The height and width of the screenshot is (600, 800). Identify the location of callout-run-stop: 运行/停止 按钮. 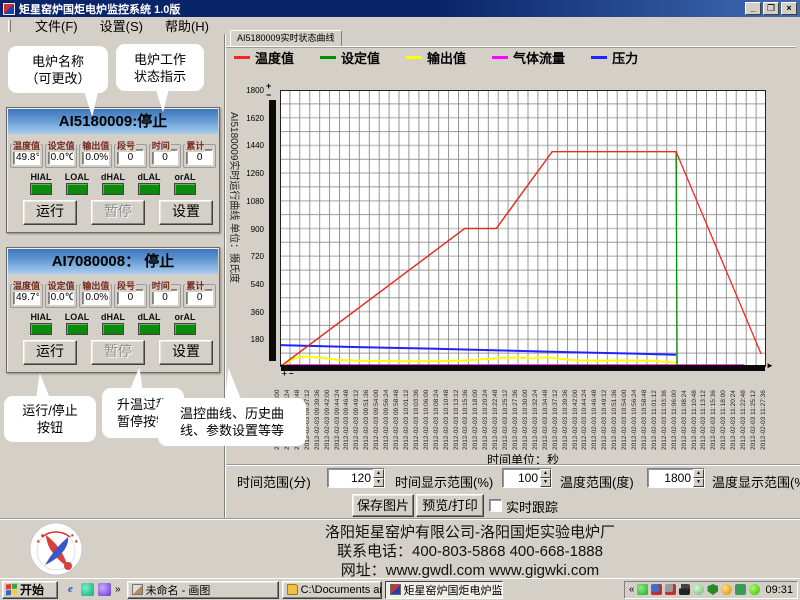
(50, 419).